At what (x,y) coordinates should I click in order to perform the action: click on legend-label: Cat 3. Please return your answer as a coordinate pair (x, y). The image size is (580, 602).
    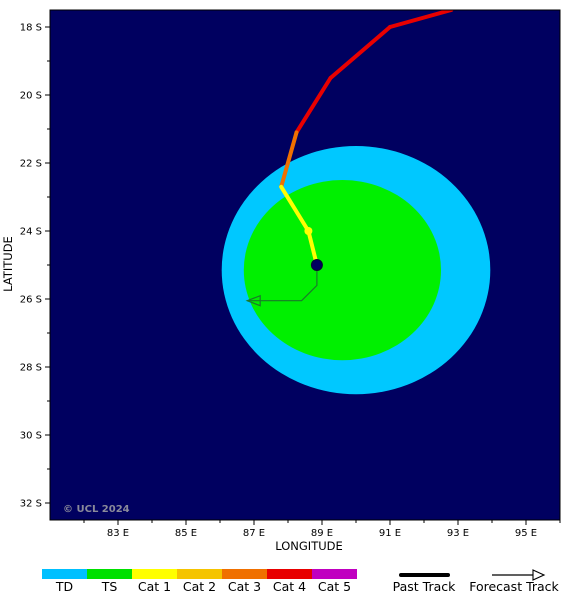
    Looking at the image, I should click on (244, 586).